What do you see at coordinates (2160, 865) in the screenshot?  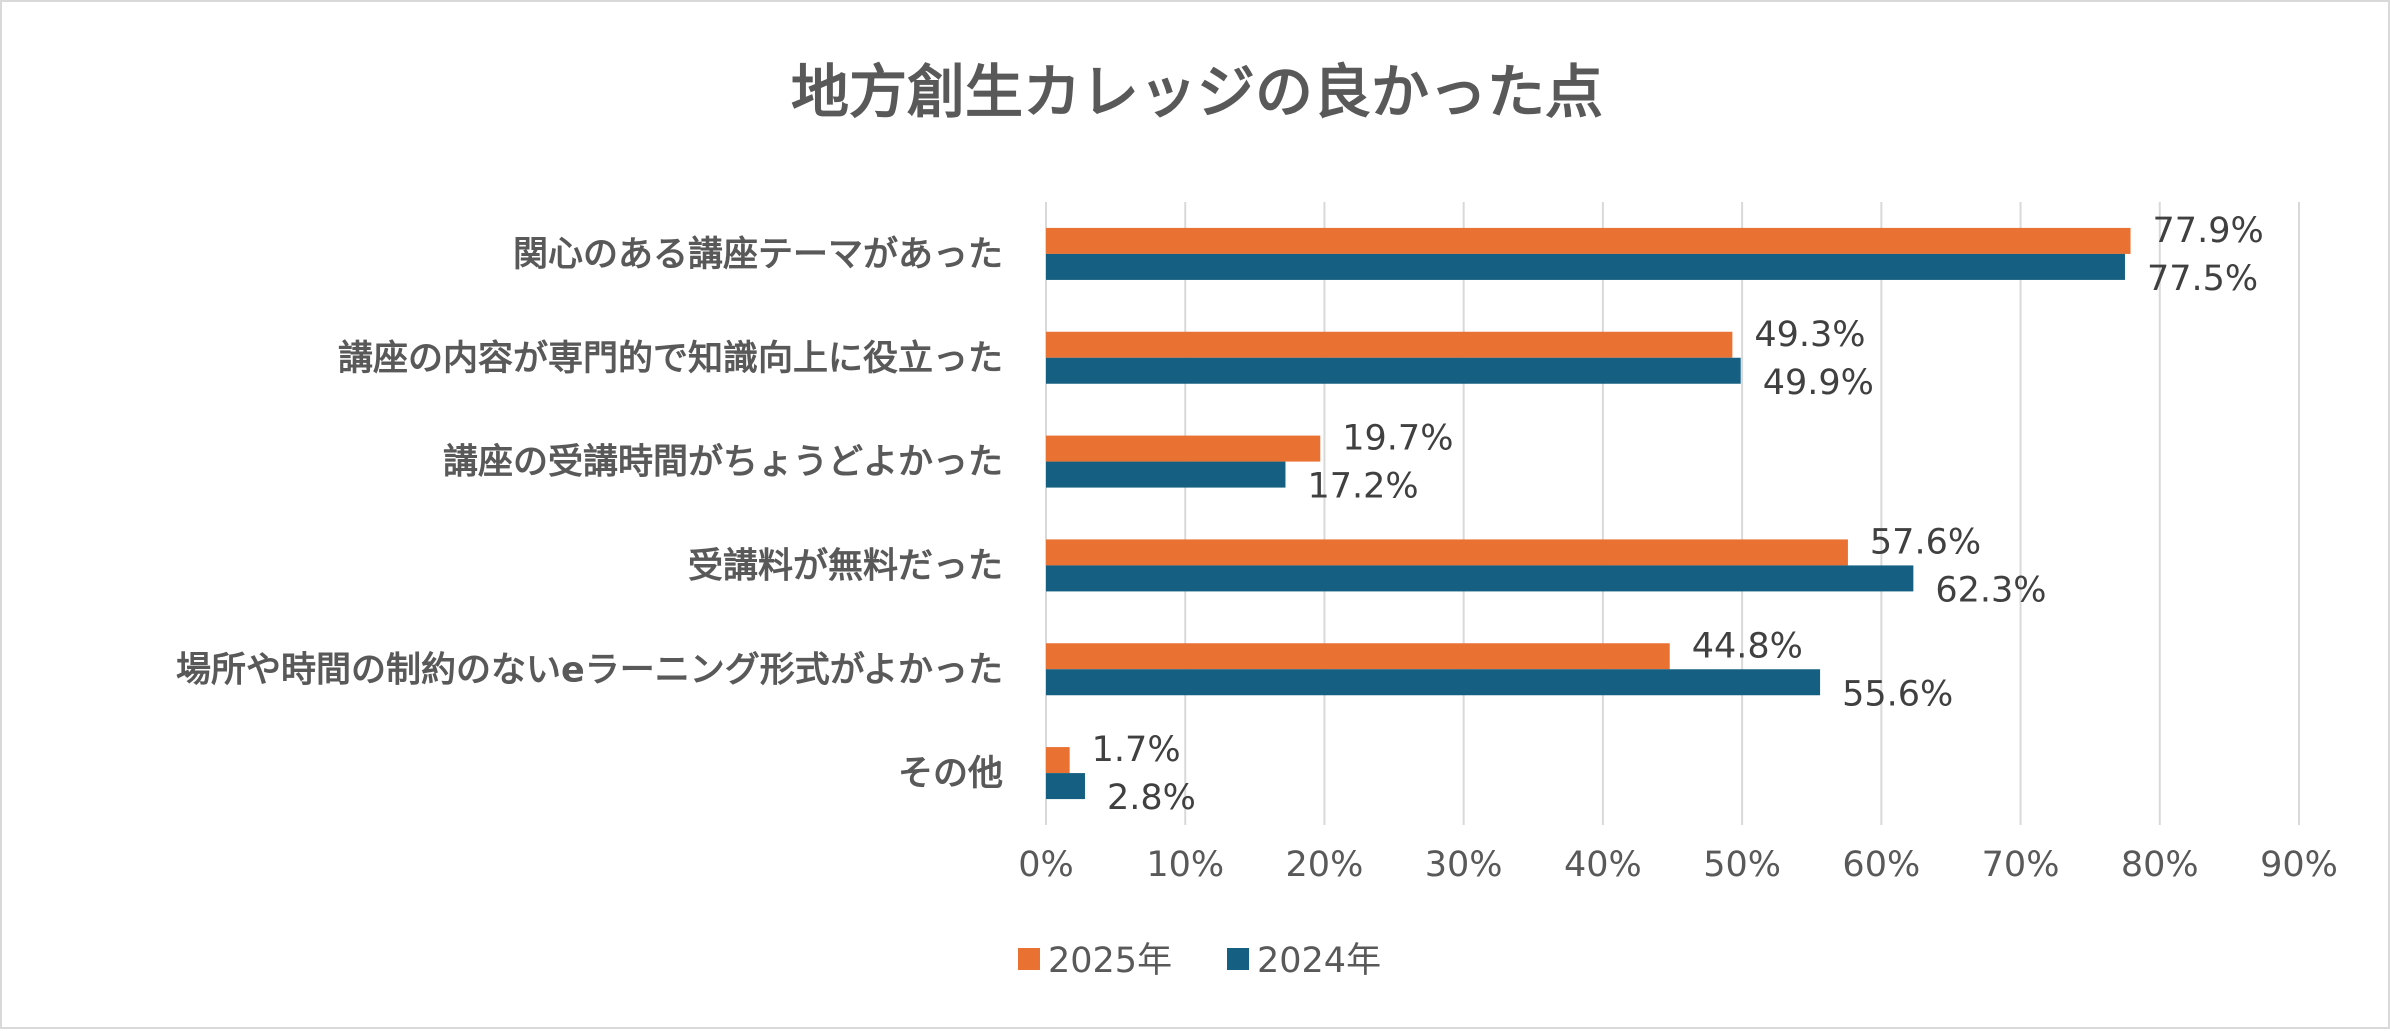 I see `x-tick-label: 80%` at bounding box center [2160, 865].